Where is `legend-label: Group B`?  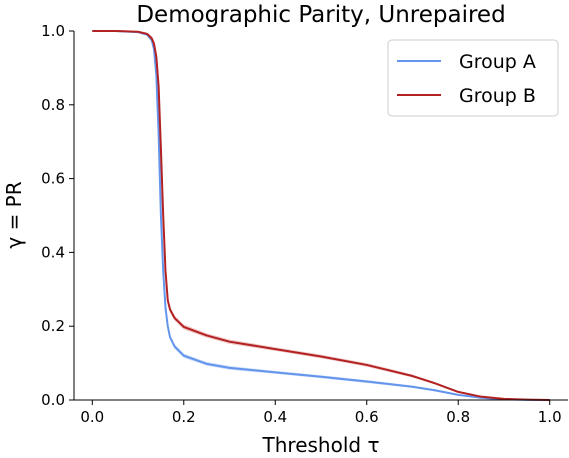
legend-label: Group B is located at coordinates (497, 96).